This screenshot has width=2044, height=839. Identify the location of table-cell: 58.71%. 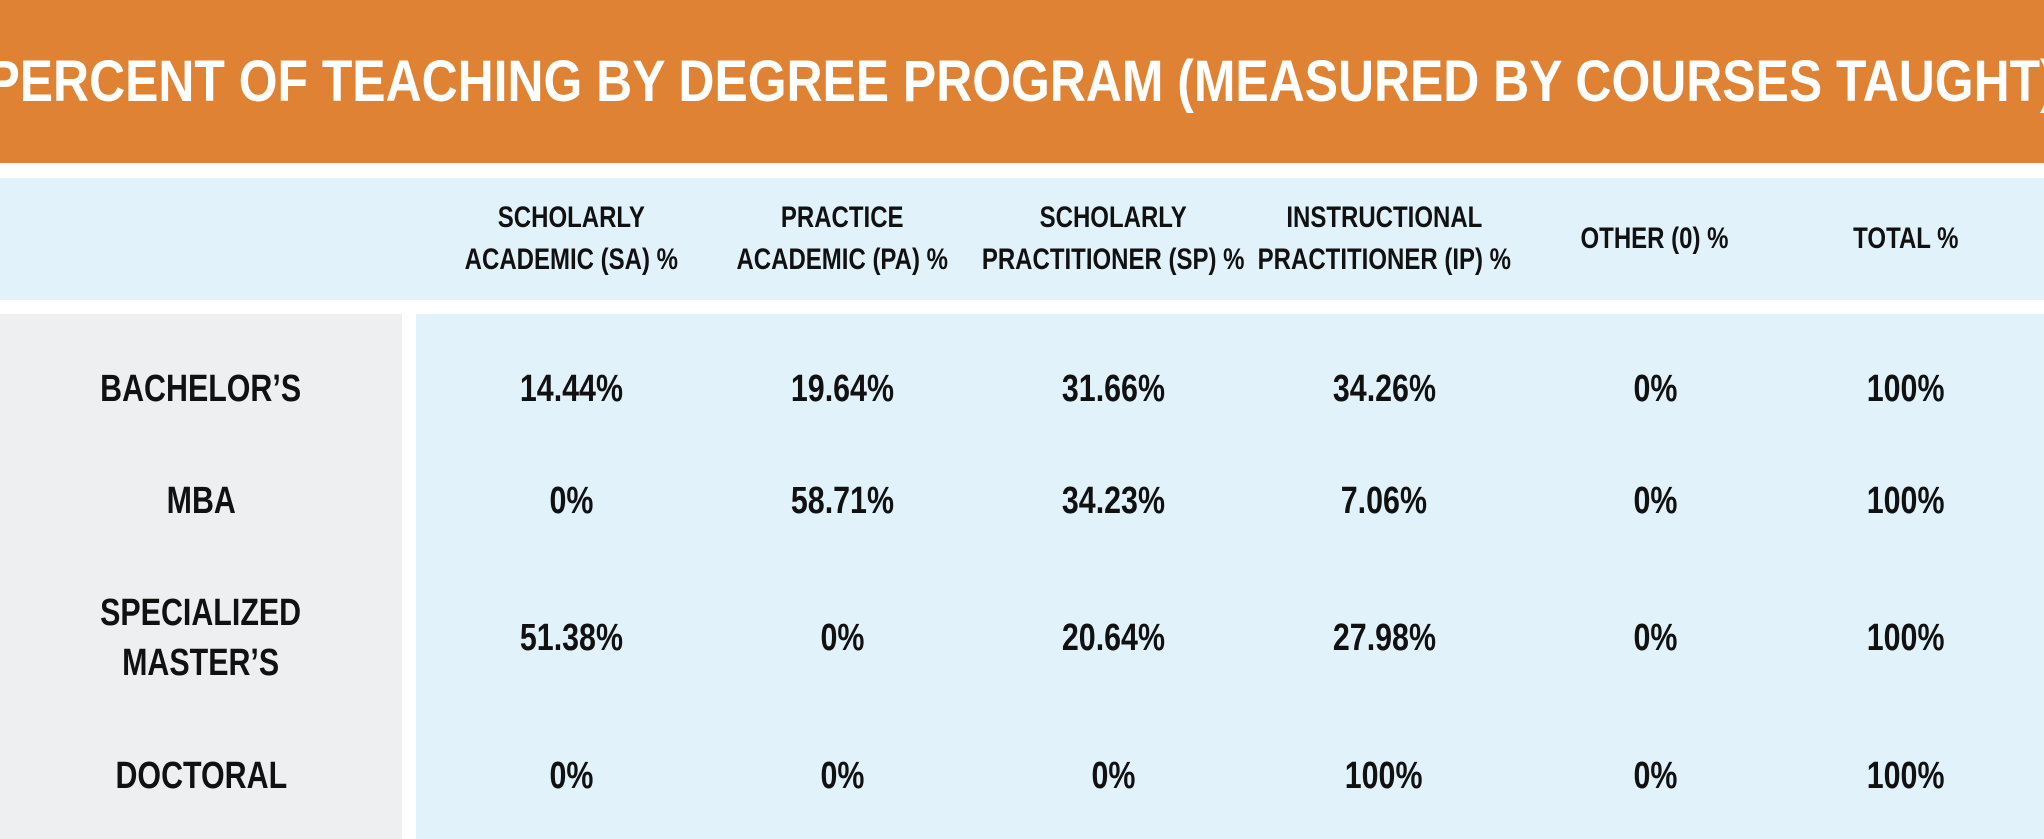
(842, 501).